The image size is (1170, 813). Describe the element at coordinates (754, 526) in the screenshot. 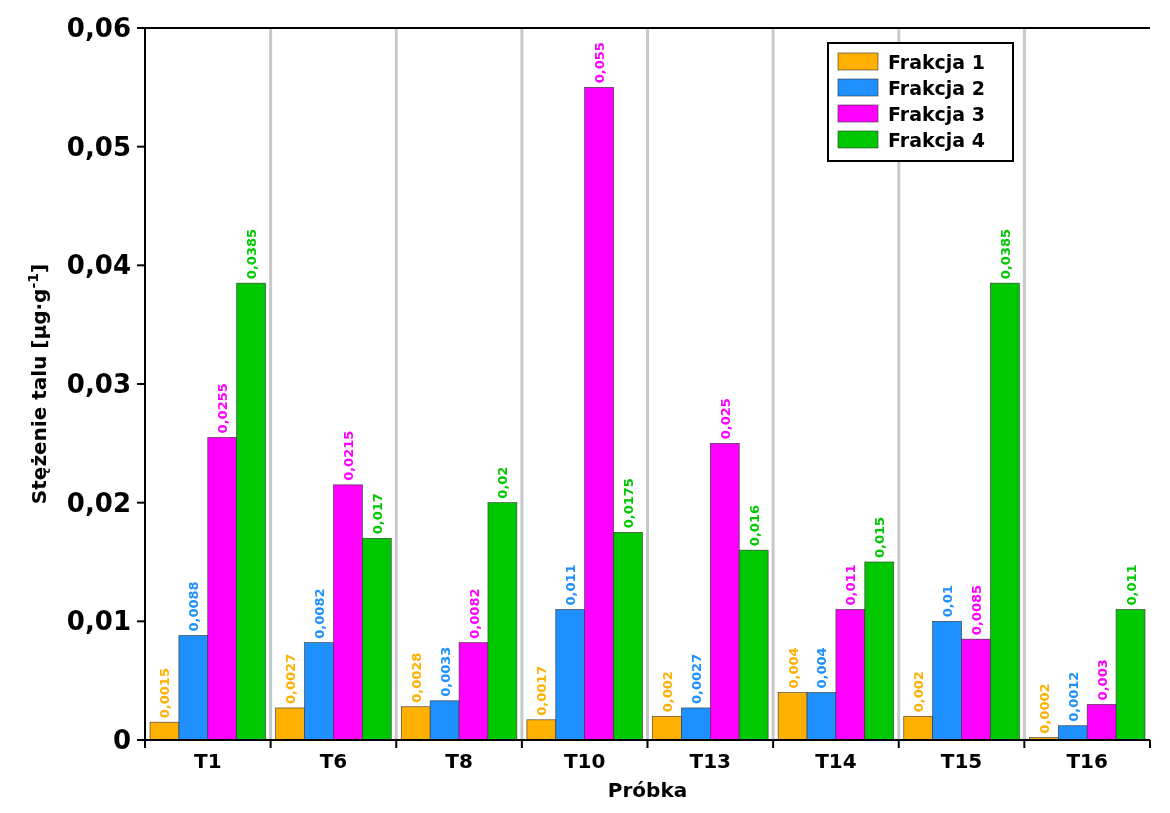

I see `data-label: 0,016` at that location.